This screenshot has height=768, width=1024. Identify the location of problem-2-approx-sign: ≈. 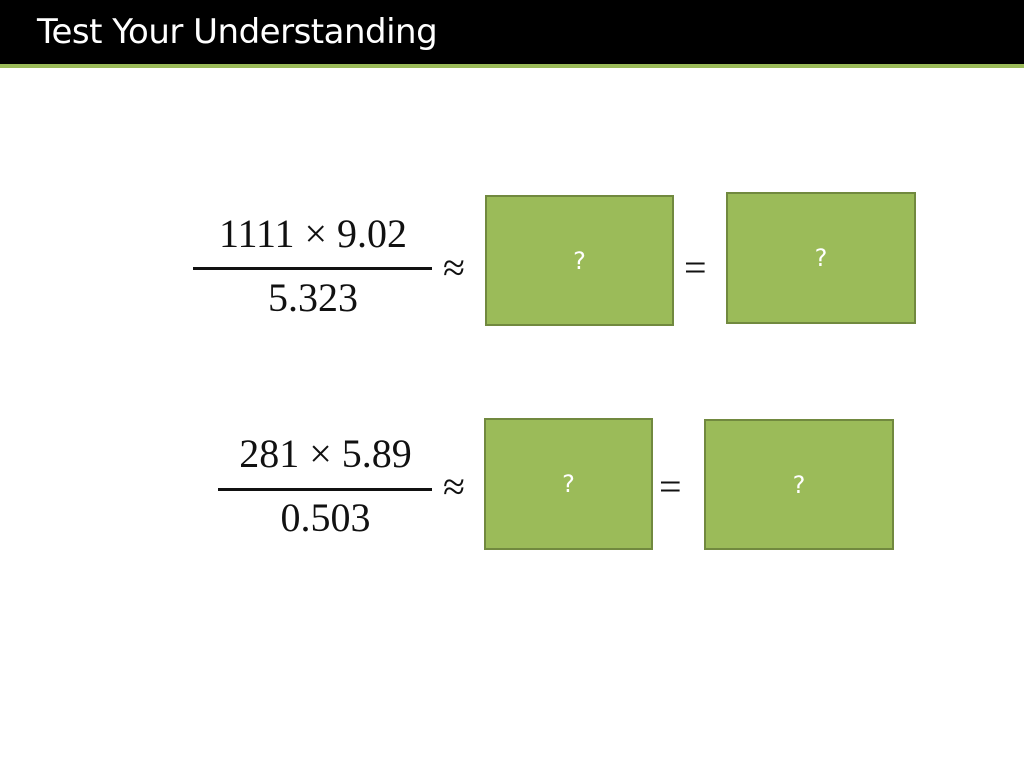
(454, 486).